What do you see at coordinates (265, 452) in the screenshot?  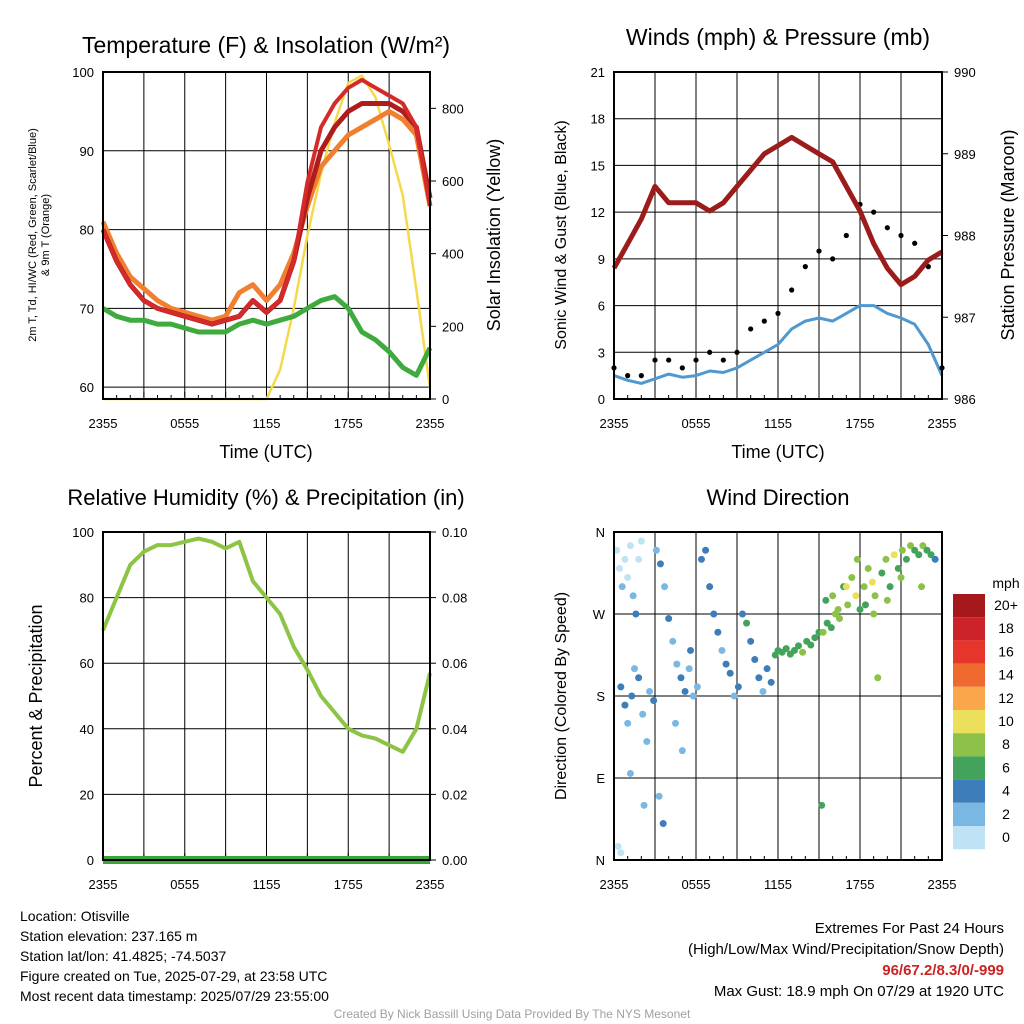 I see `temp-x-axis-label: Time (UTC)` at bounding box center [265, 452].